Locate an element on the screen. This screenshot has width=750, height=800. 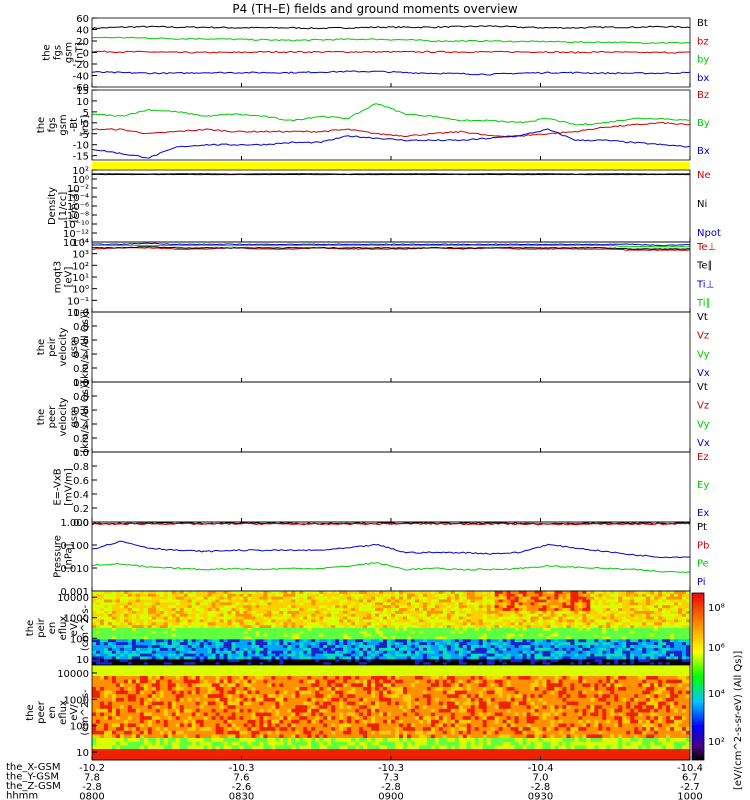
series-line-by is located at coordinates (391, 40).